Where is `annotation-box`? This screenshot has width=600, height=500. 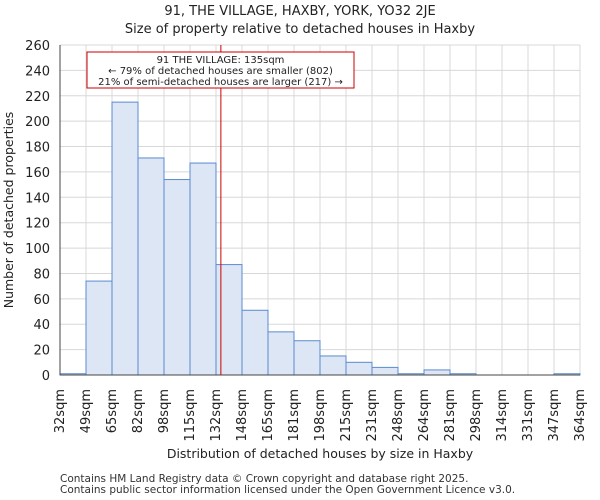 annotation-box is located at coordinates (220, 70).